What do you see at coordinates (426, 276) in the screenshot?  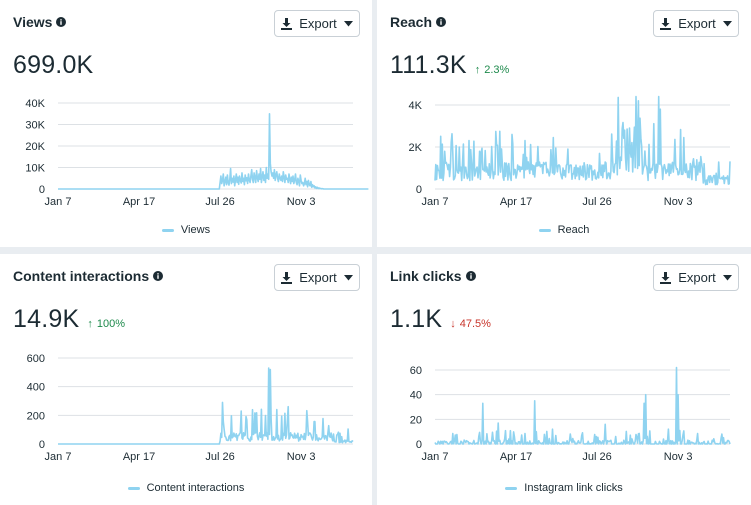 I see `card-title-text: Link clicks` at bounding box center [426, 276].